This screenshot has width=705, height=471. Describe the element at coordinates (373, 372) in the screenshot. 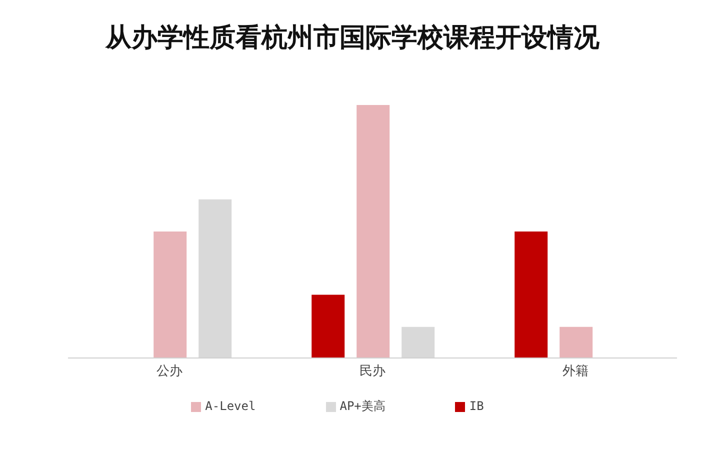

I see `x-tick-label: 民办` at that location.